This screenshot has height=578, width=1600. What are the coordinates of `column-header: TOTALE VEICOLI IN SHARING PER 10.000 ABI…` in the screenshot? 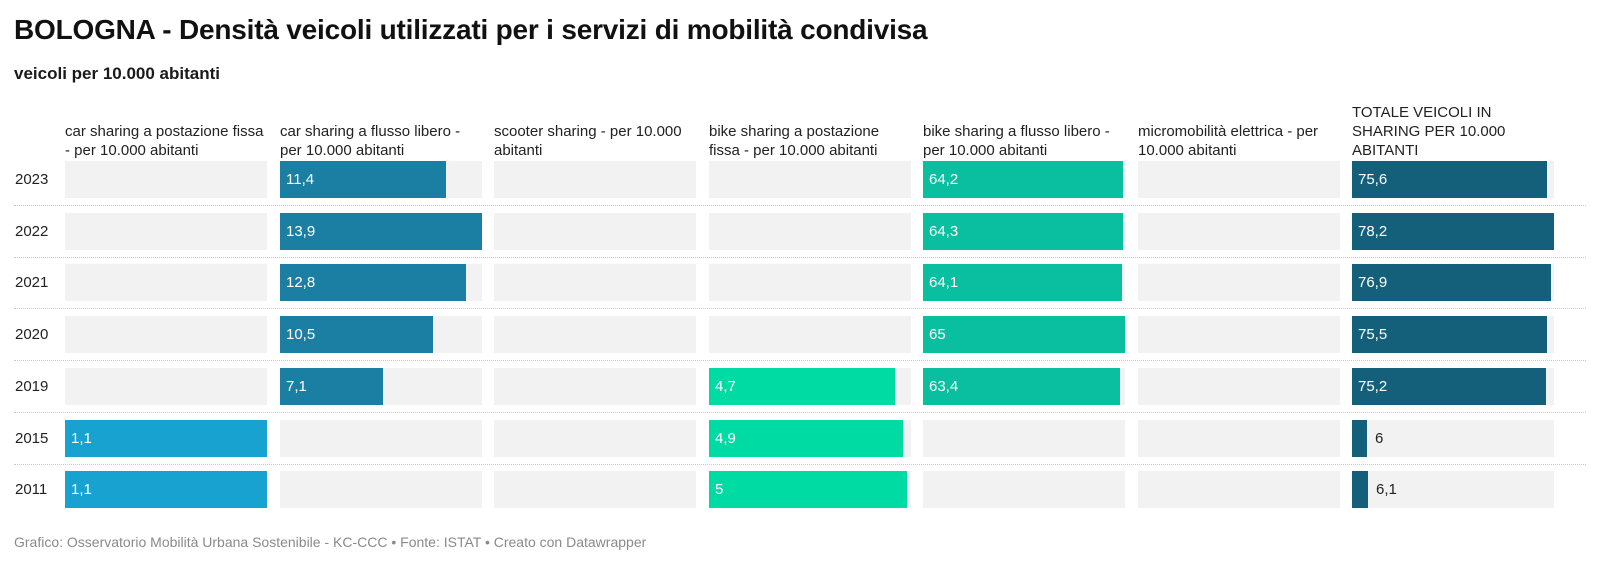 It's located at (1454, 130).